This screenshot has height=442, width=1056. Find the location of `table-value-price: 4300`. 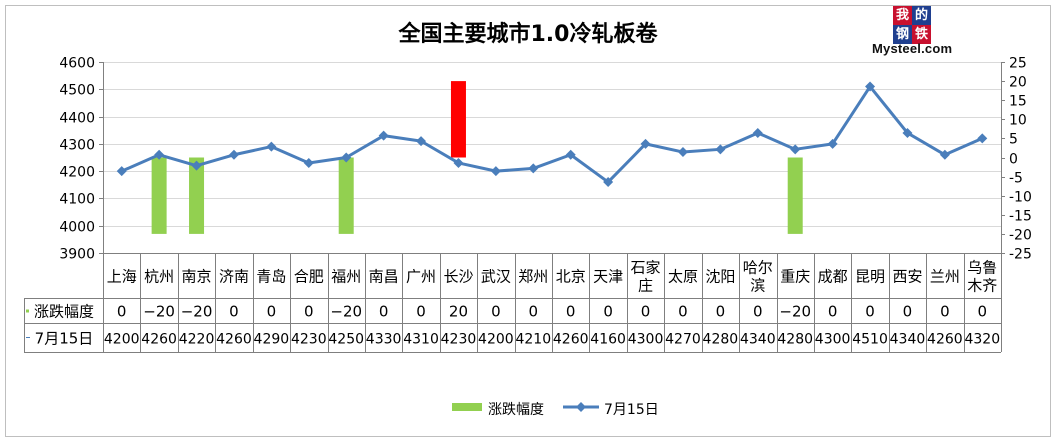

table-value-price: 4300 is located at coordinates (833, 340).